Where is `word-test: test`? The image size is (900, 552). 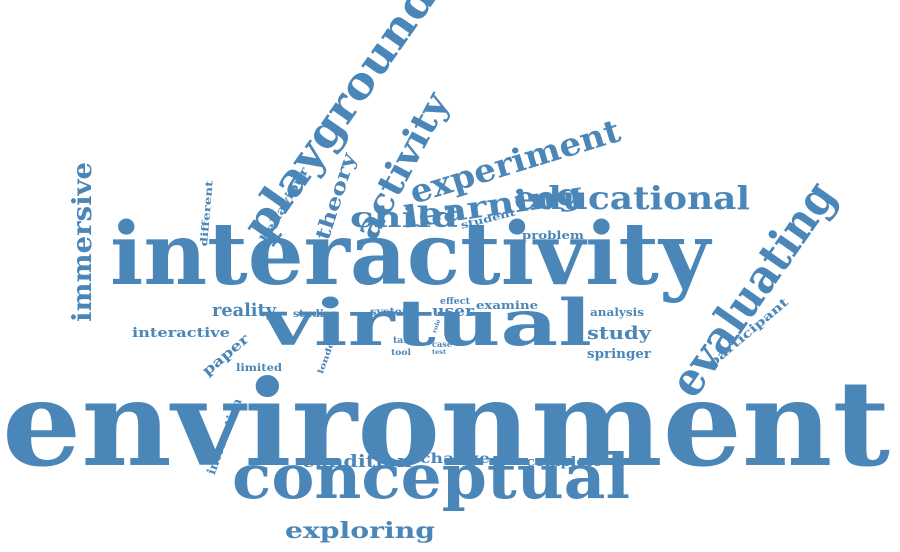 word-test: test is located at coordinates (439, 352).